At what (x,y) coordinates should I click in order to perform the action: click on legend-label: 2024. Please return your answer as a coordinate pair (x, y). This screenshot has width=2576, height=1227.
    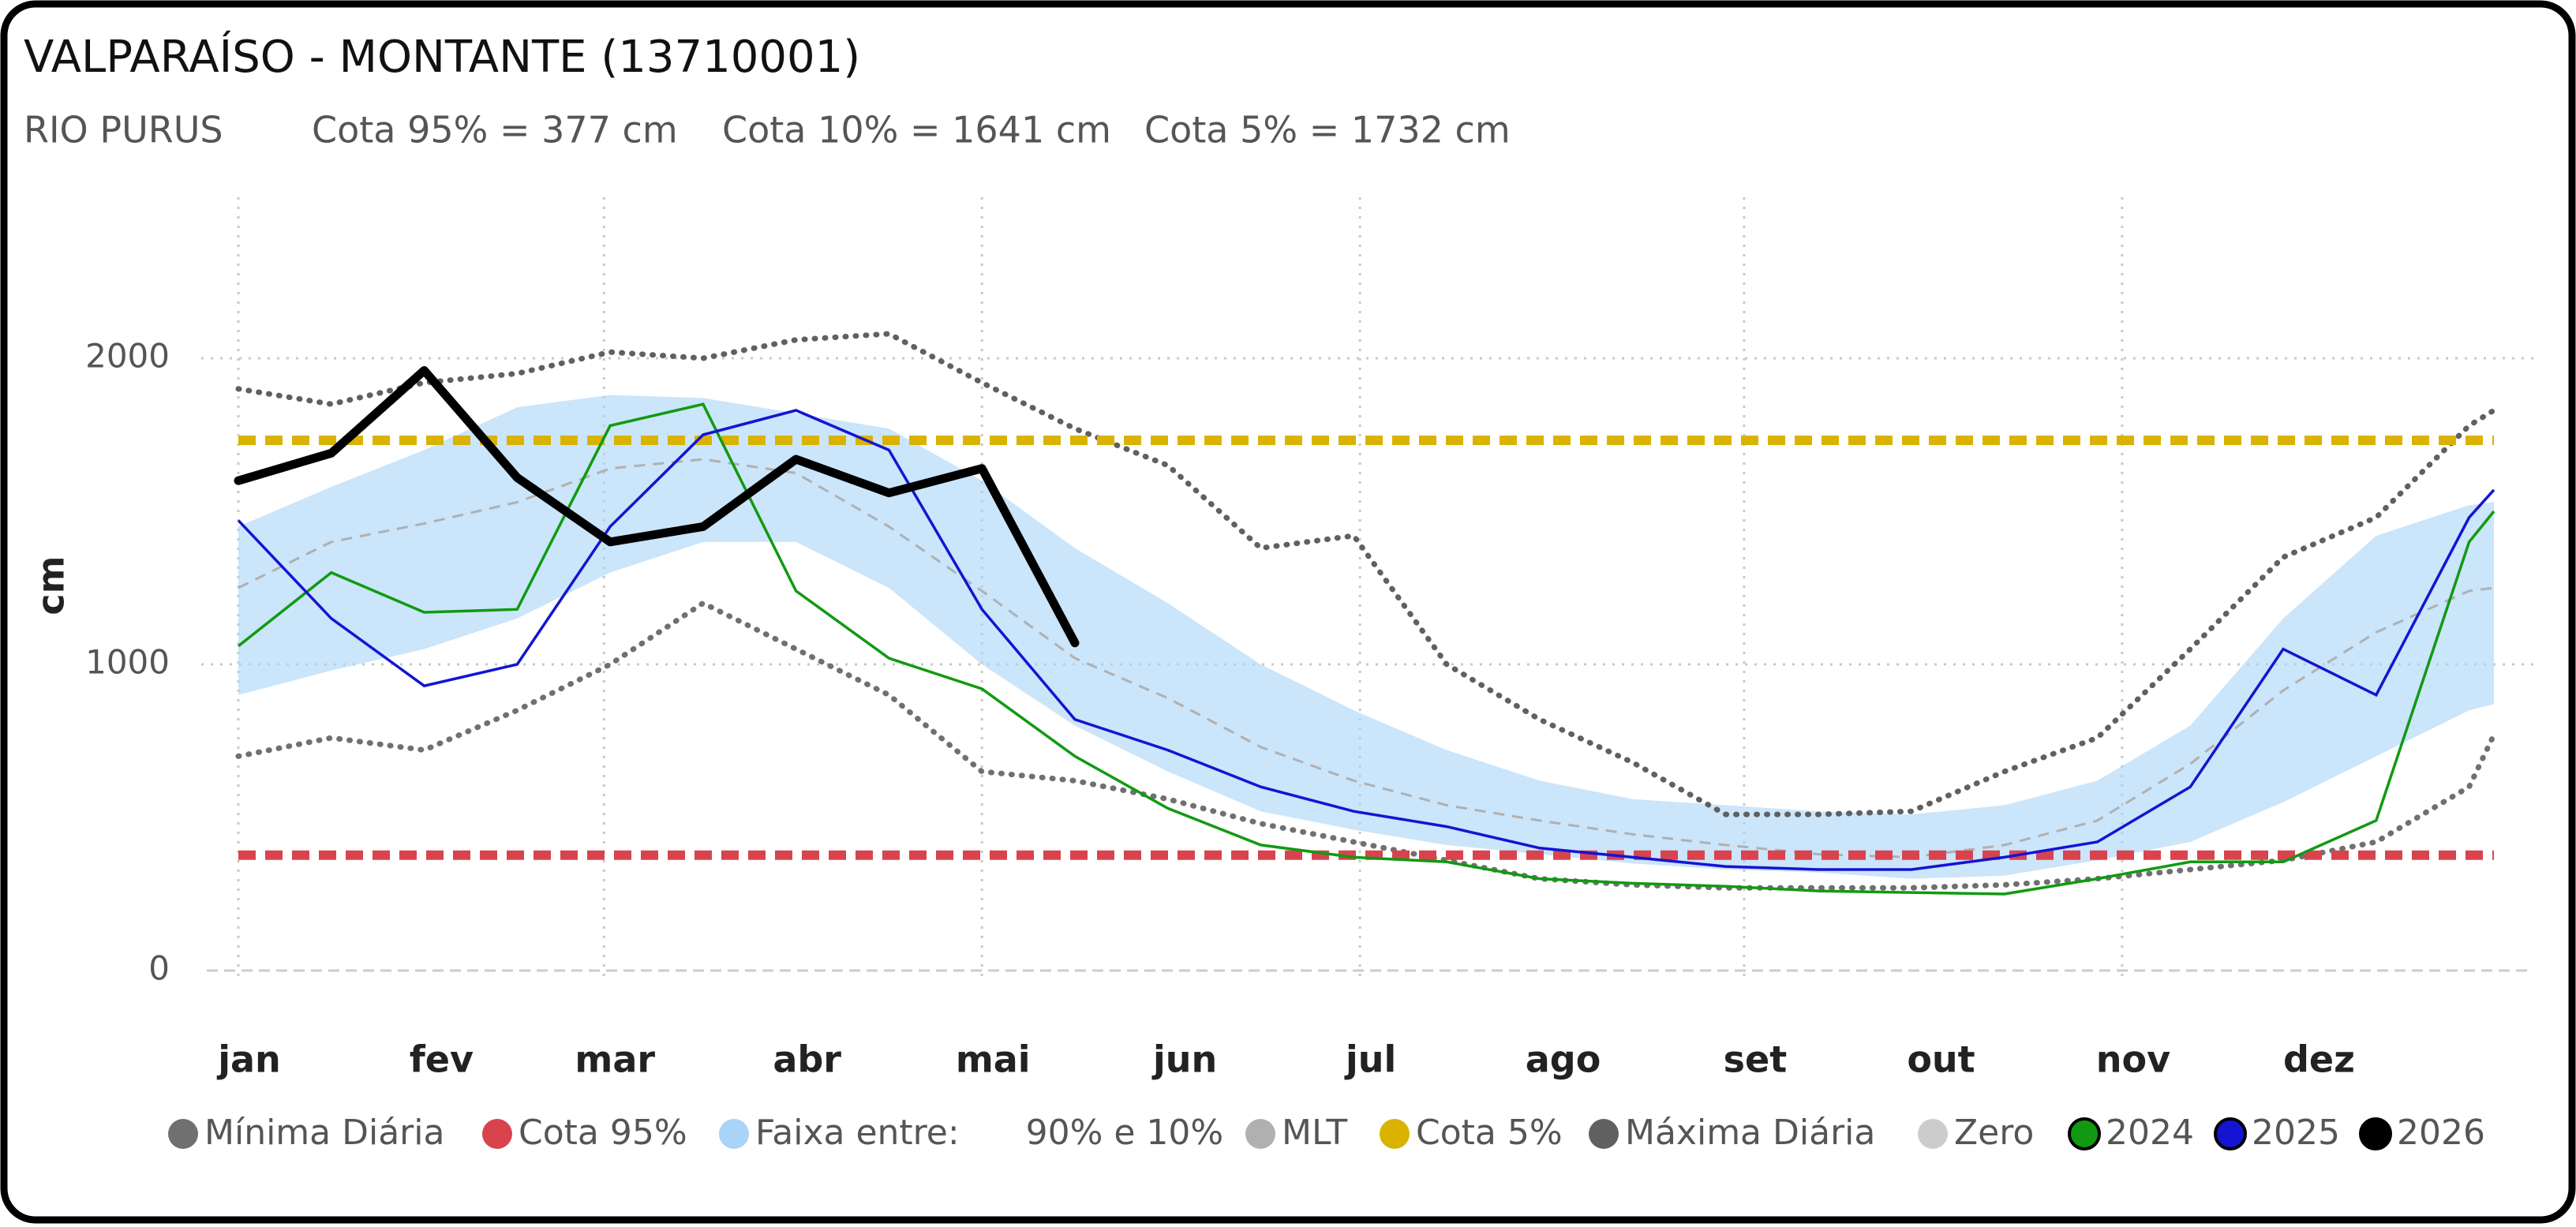
    Looking at the image, I should click on (2150, 1133).